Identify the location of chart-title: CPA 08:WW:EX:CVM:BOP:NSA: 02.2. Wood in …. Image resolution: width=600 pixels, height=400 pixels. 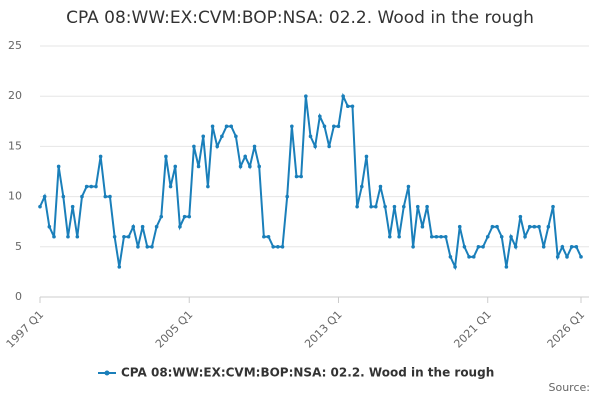
(300, 18).